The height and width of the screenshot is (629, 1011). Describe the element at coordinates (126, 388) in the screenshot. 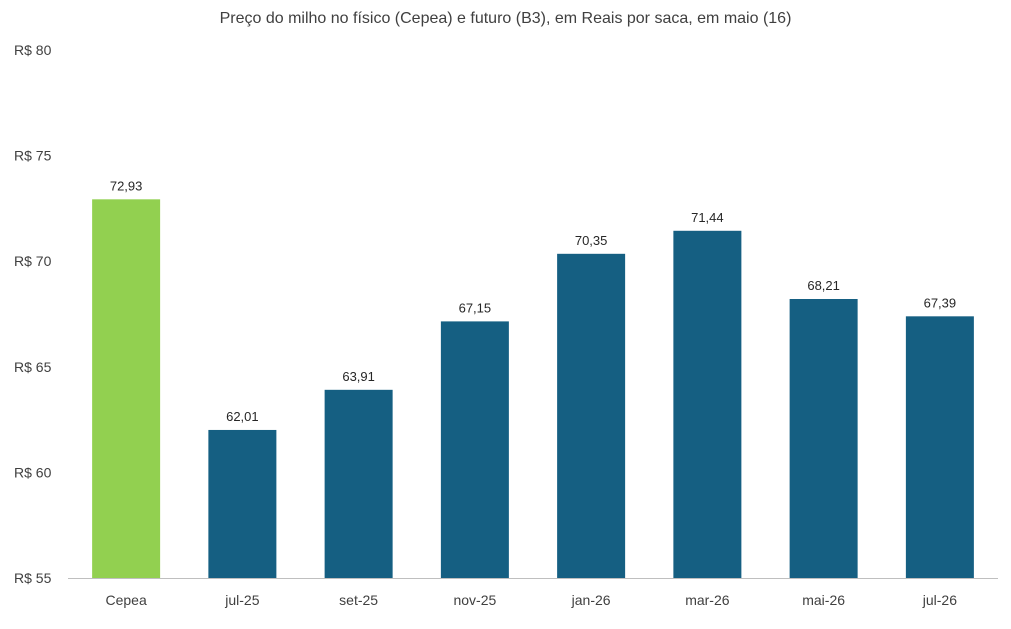

I see `bar-Cepea` at that location.